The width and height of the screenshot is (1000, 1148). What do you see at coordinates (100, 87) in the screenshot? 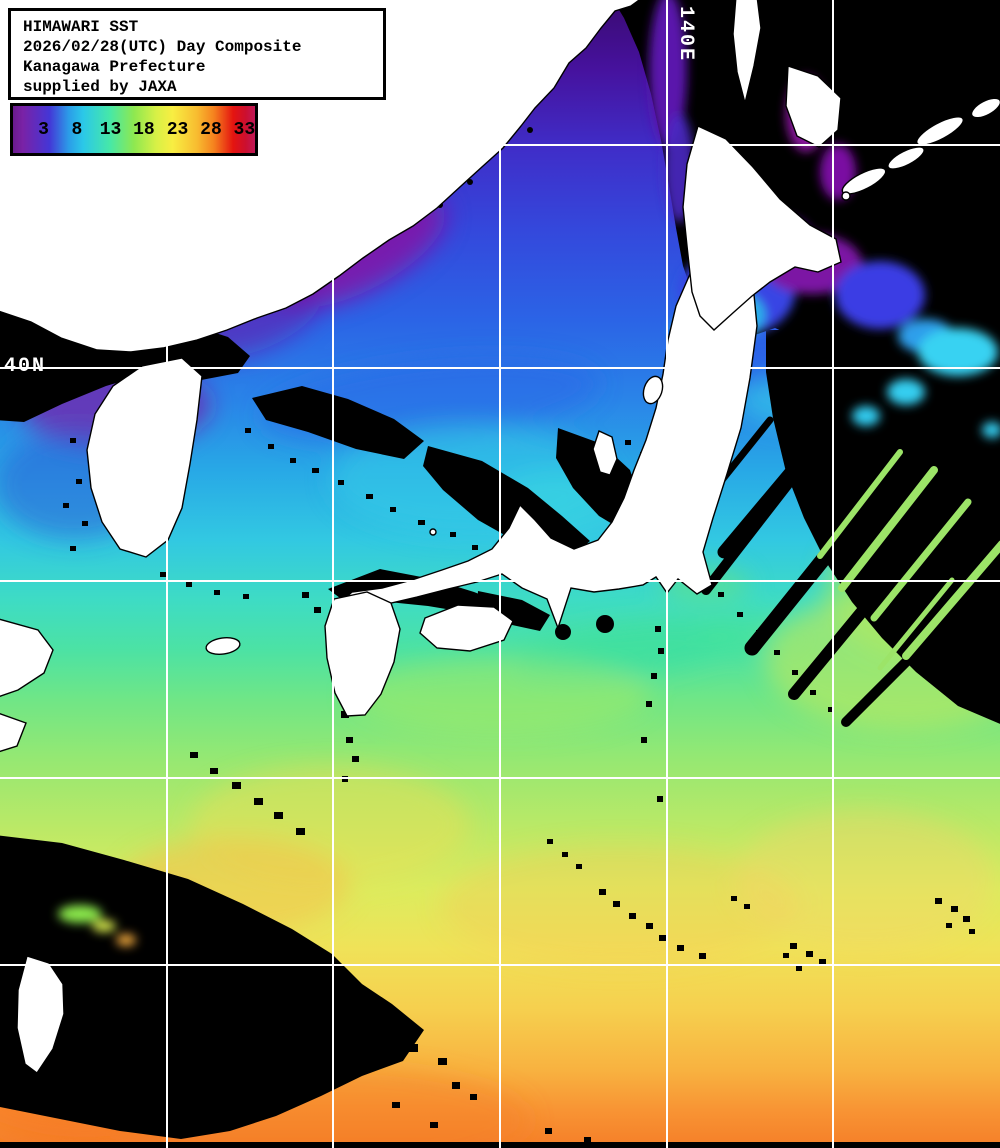
I see `credit-line: supplied by JAXA` at bounding box center [100, 87].